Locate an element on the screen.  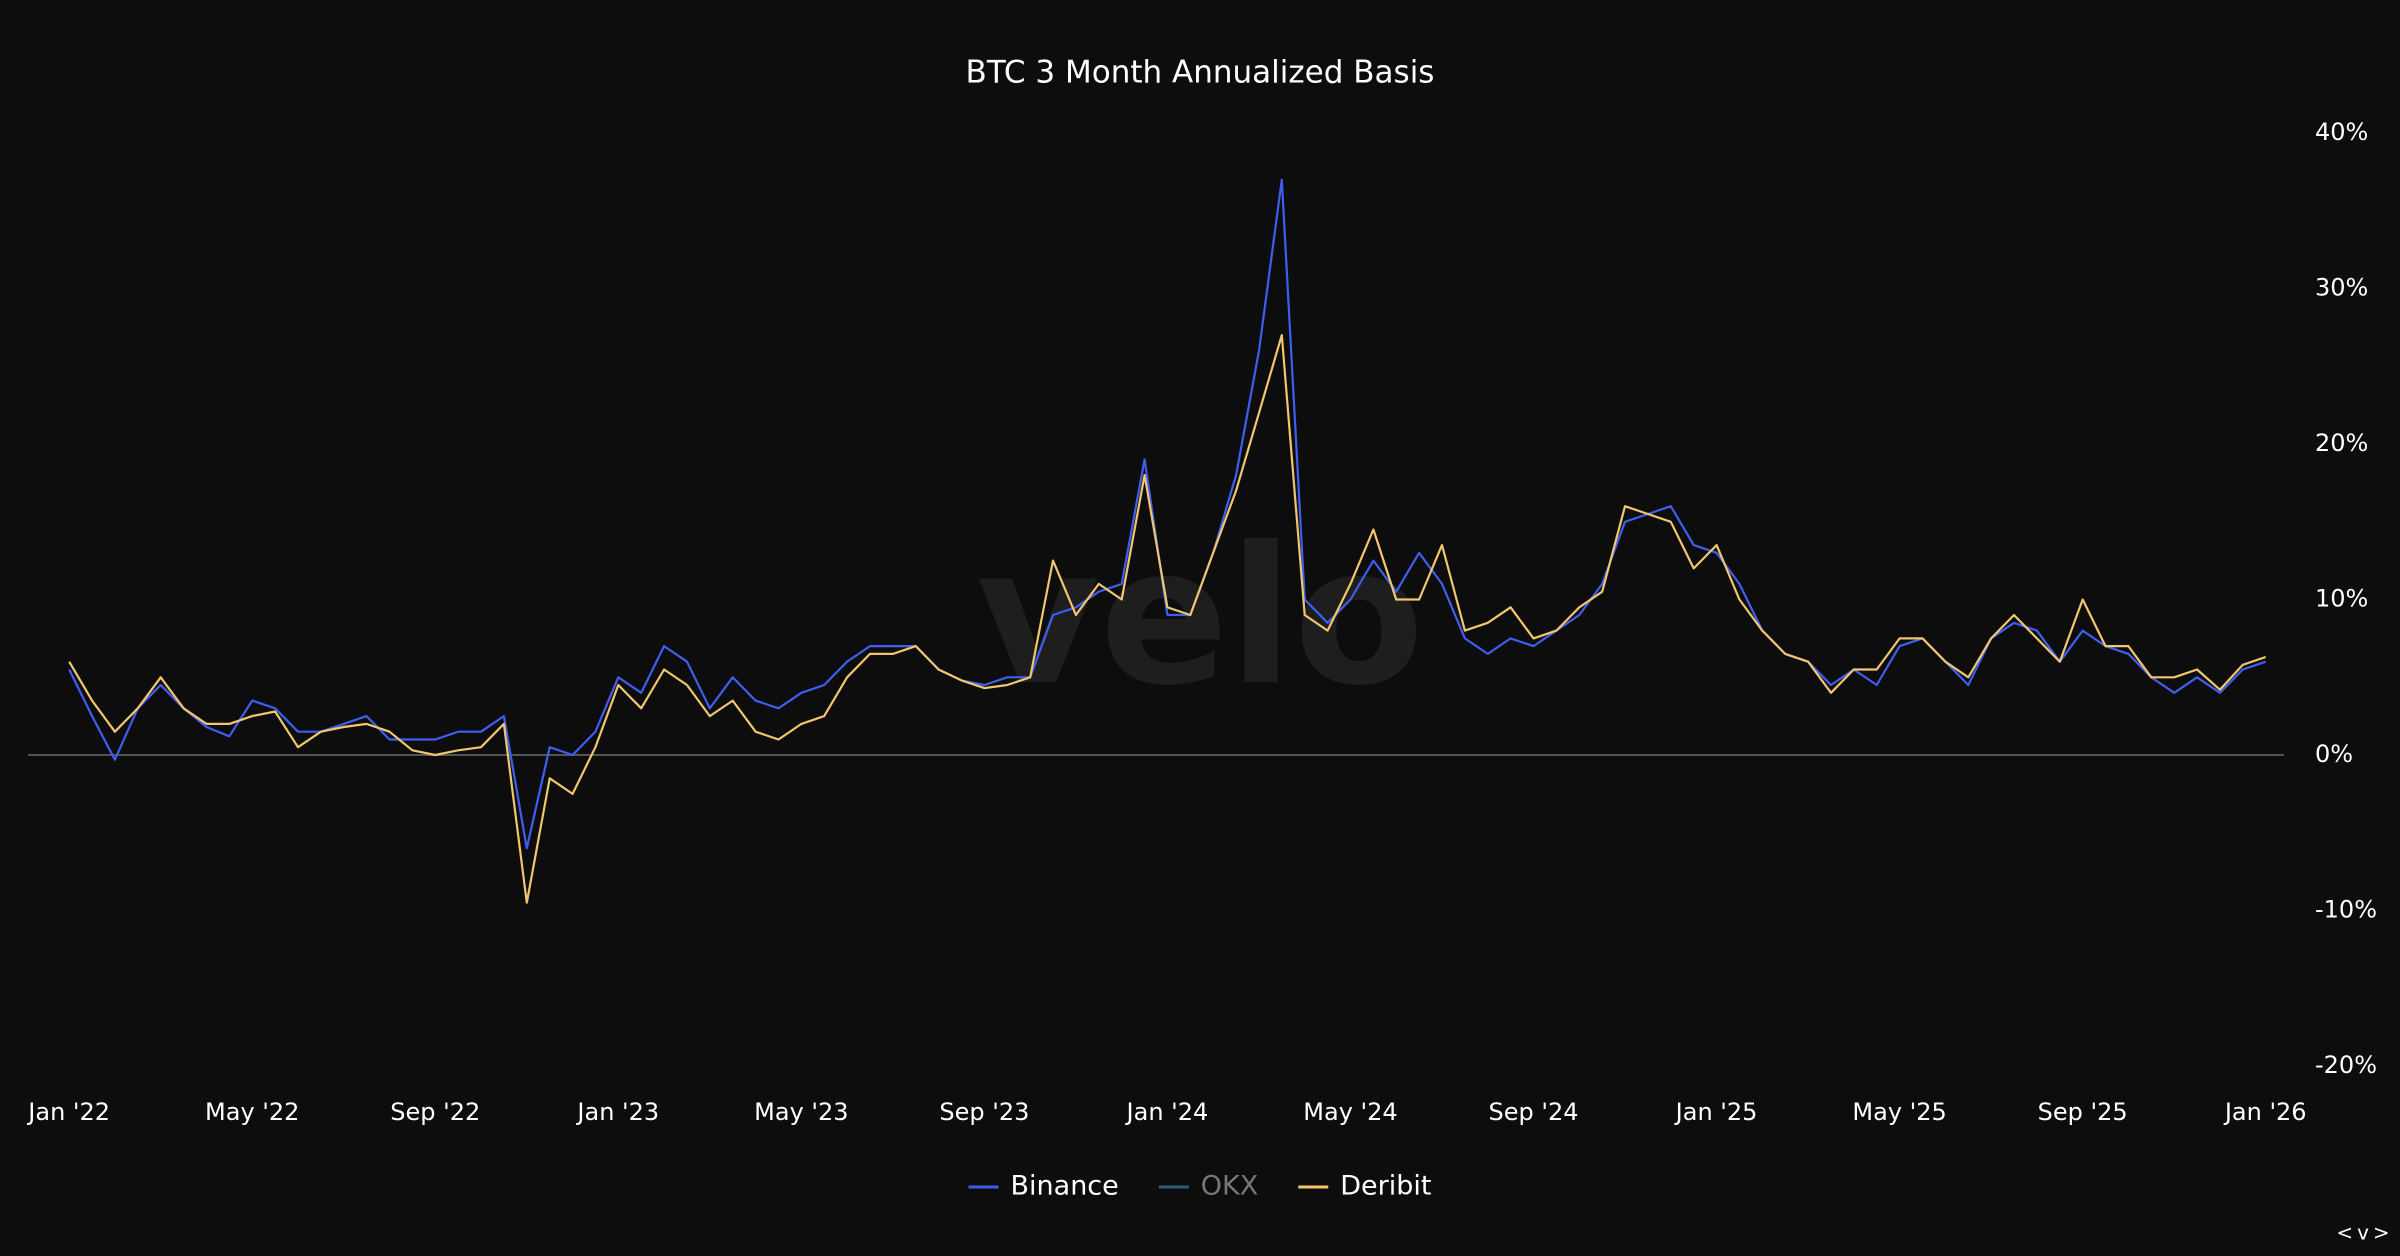
watermark: velo is located at coordinates (1200, 616).